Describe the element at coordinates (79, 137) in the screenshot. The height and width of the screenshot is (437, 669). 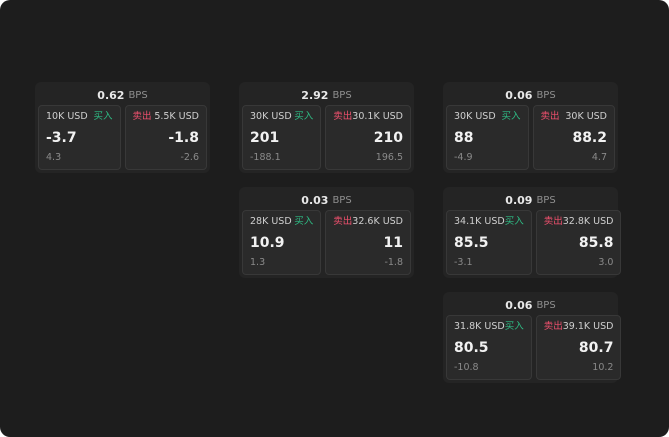
I see `buy-panel: 10K USD 买入 -3.7 4.3` at that location.